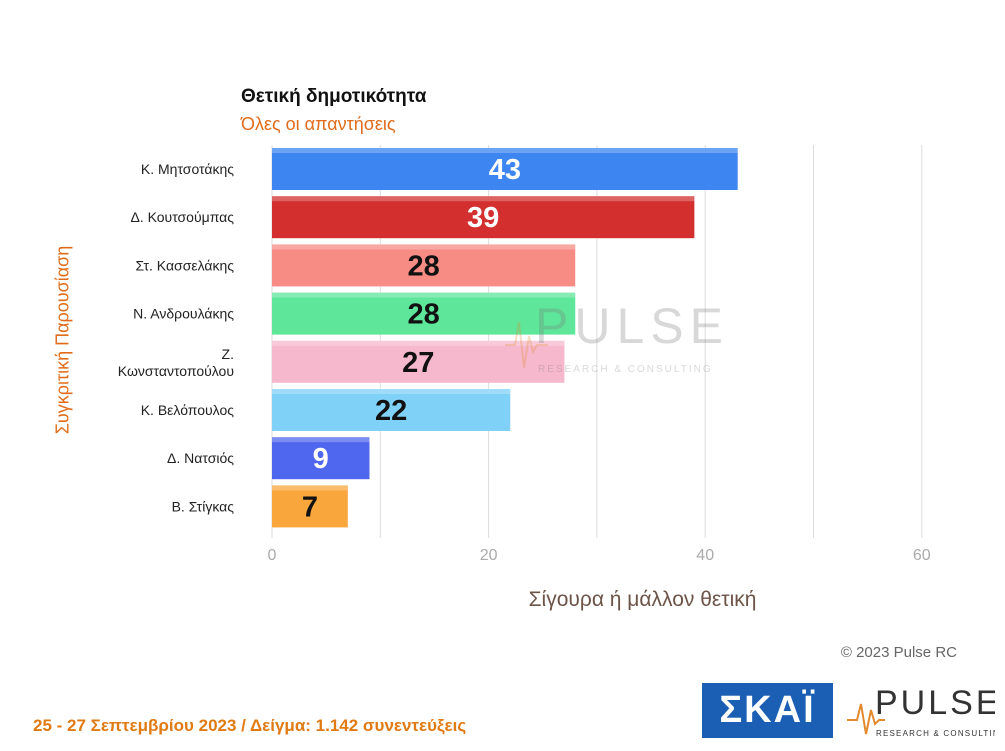 The width and height of the screenshot is (1005, 751). Describe the element at coordinates (318, 124) in the screenshot. I see `chart-subtitle: Όλες οι απαντήσεις` at that location.